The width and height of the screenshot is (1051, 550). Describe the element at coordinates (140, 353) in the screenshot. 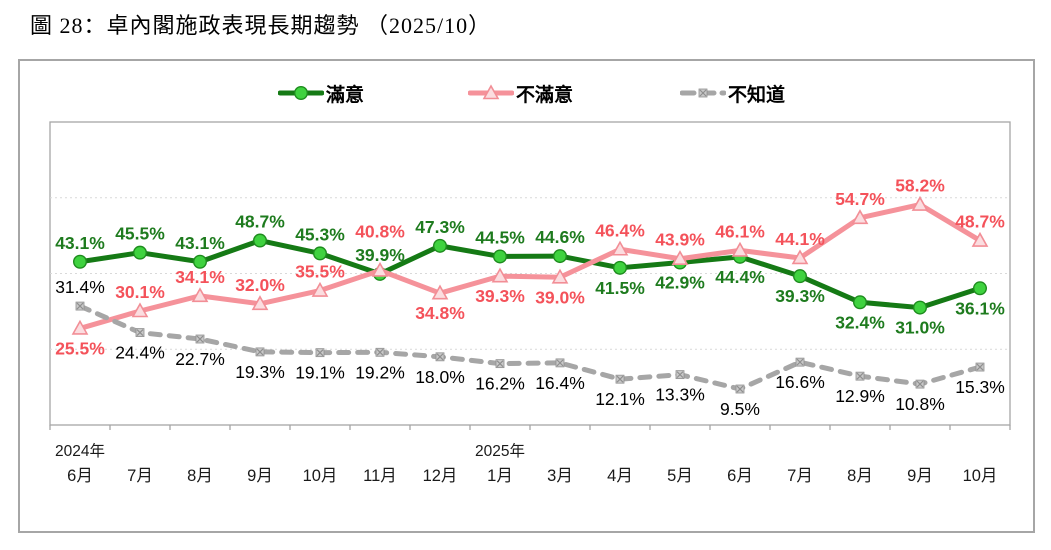

I see `unknown-data-label: 24.4%` at that location.